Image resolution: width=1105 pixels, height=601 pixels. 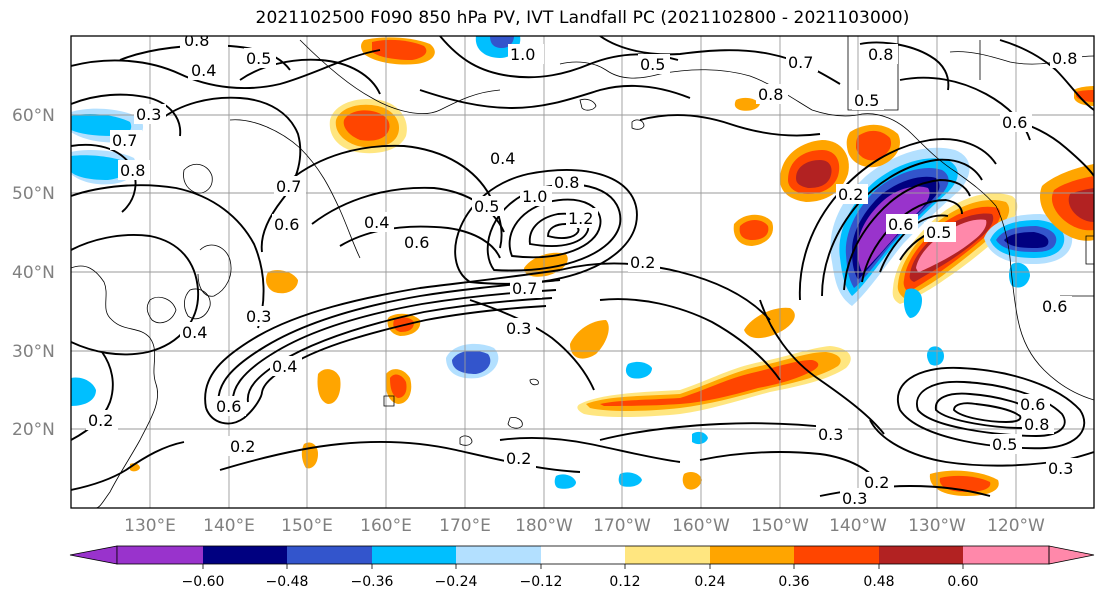 I want to click on lon-label: 130°E, so click(x=150, y=526).